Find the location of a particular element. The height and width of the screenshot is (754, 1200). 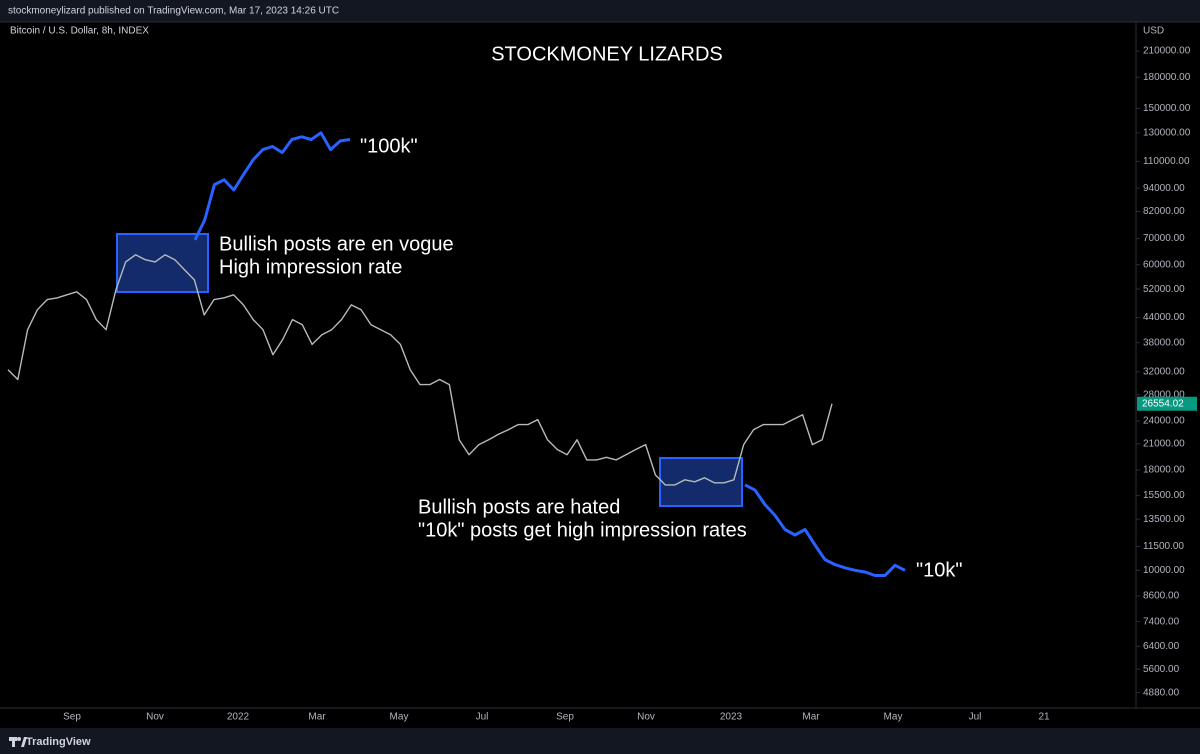

y-tick-label: 52000.00 is located at coordinates (1164, 289).